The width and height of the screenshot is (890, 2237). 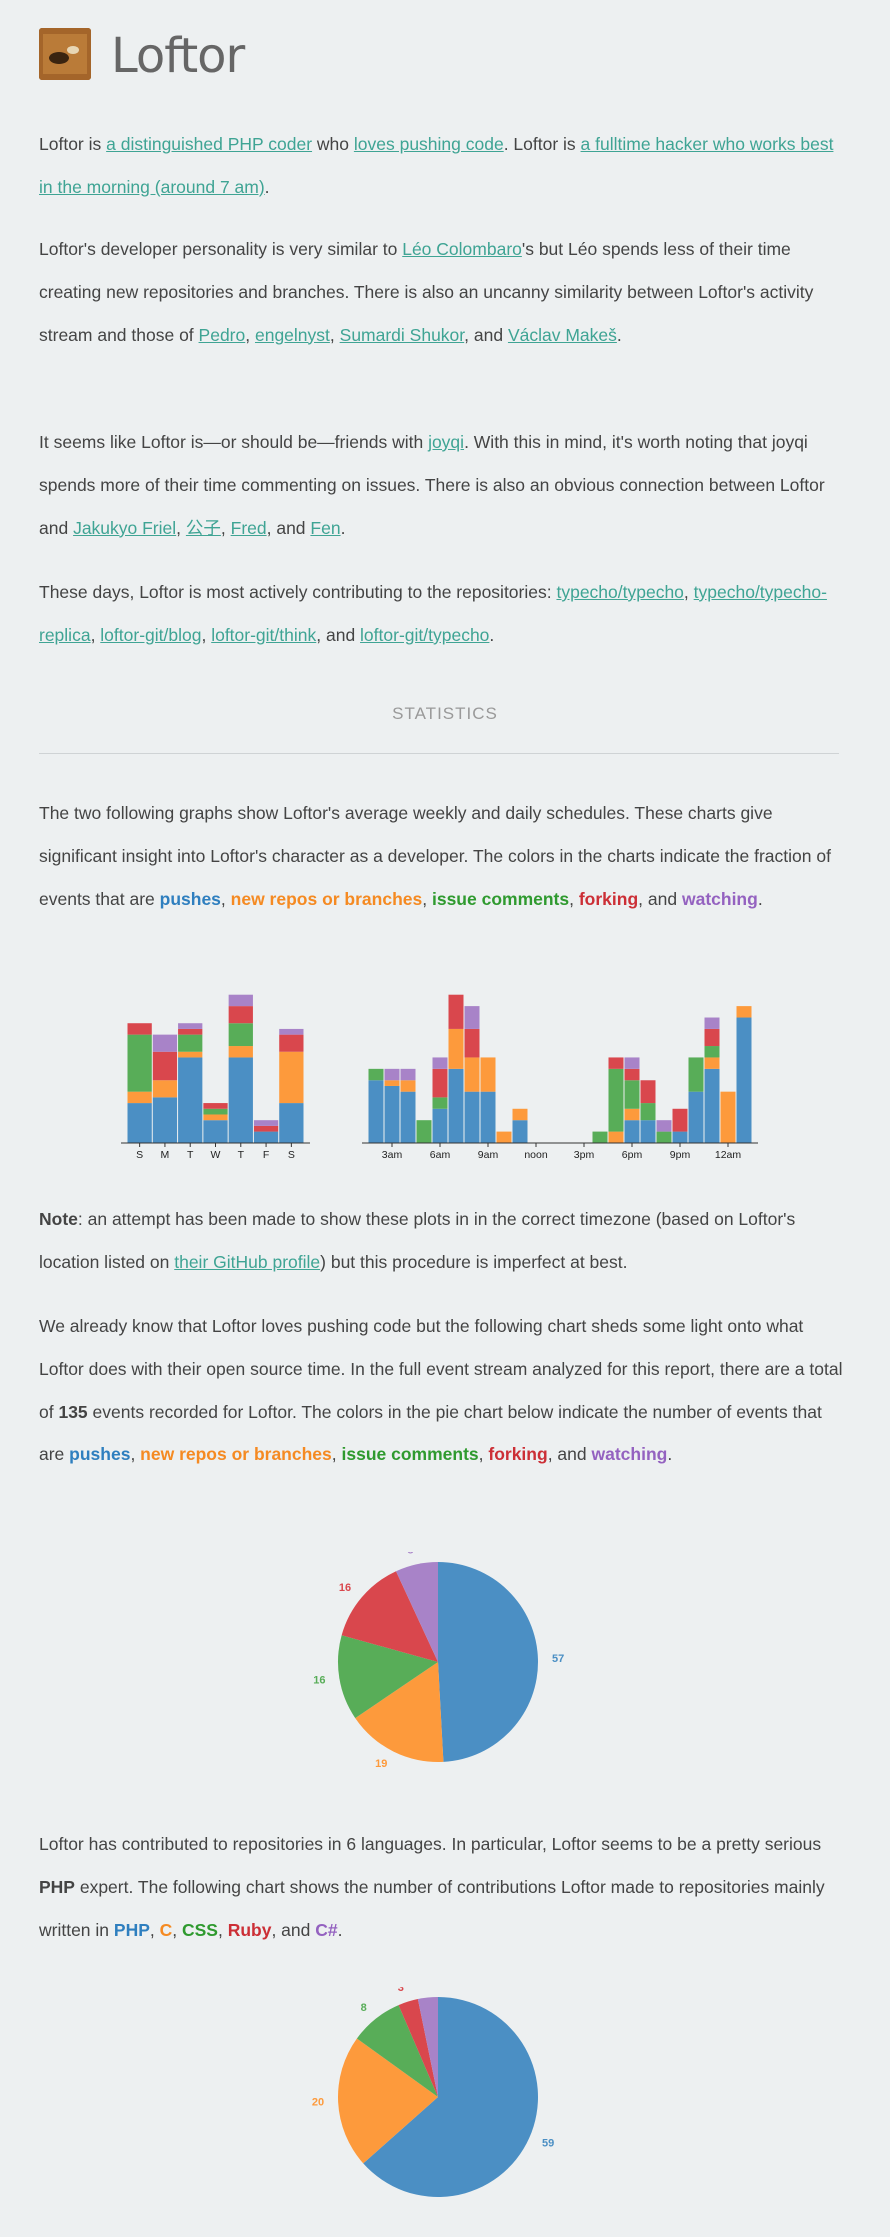 I want to click on link: loftor-git/blog, so click(x=151, y=634).